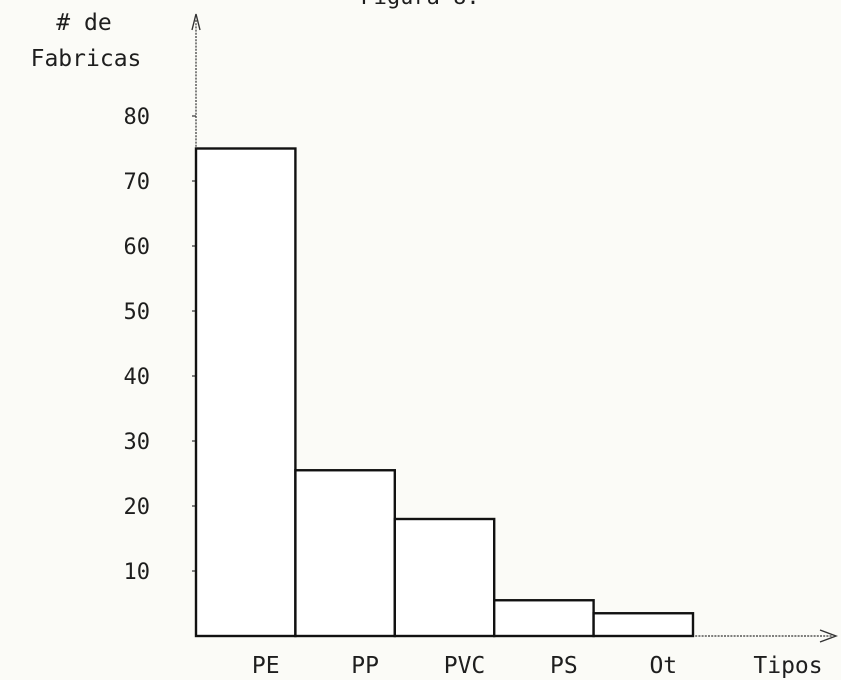  What do you see at coordinates (137, 312) in the screenshot?
I see `y-tick-label: 50` at bounding box center [137, 312].